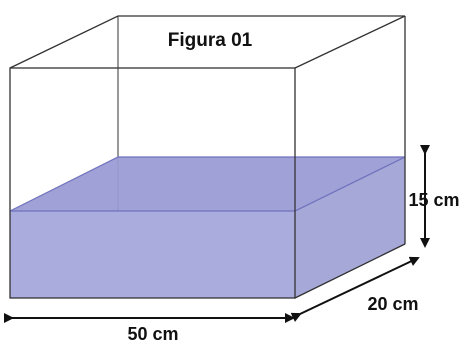 This screenshot has height=345, width=467. I want to click on depth-label: 20 cm, so click(392, 304).